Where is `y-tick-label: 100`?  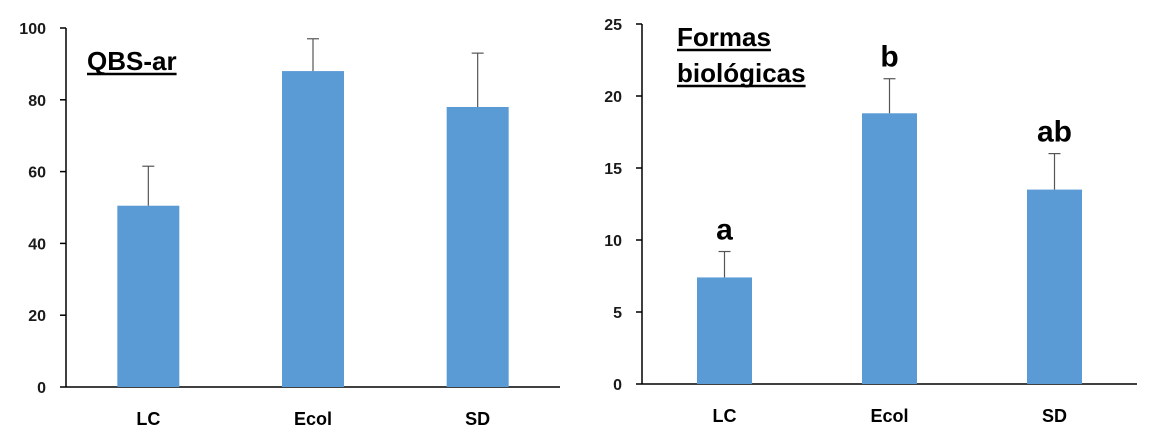
y-tick-label: 100 is located at coordinates (32, 29).